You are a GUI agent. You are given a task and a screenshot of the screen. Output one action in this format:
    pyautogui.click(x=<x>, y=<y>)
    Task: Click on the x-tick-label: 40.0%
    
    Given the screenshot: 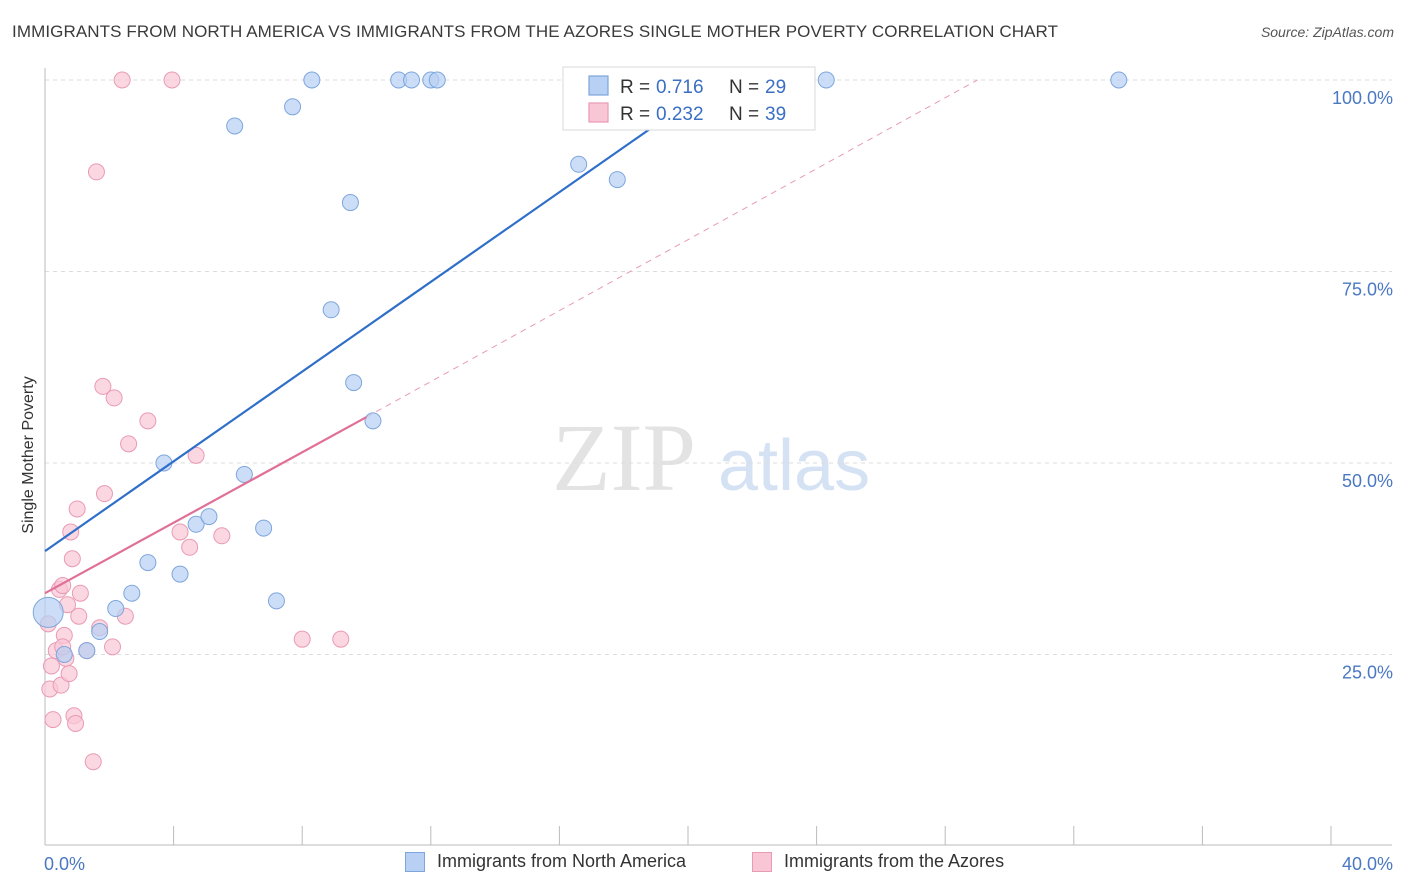 What is the action you would take?
    pyautogui.click(x=1367, y=864)
    